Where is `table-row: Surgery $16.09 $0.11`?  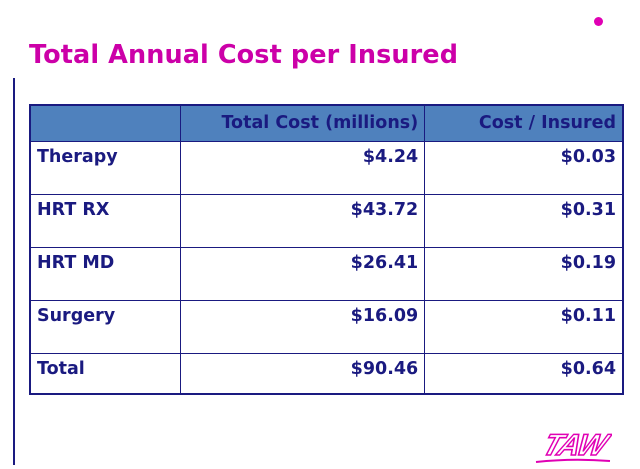
table-row: Surgery $16.09 $0.11 is located at coordinates (326, 326).